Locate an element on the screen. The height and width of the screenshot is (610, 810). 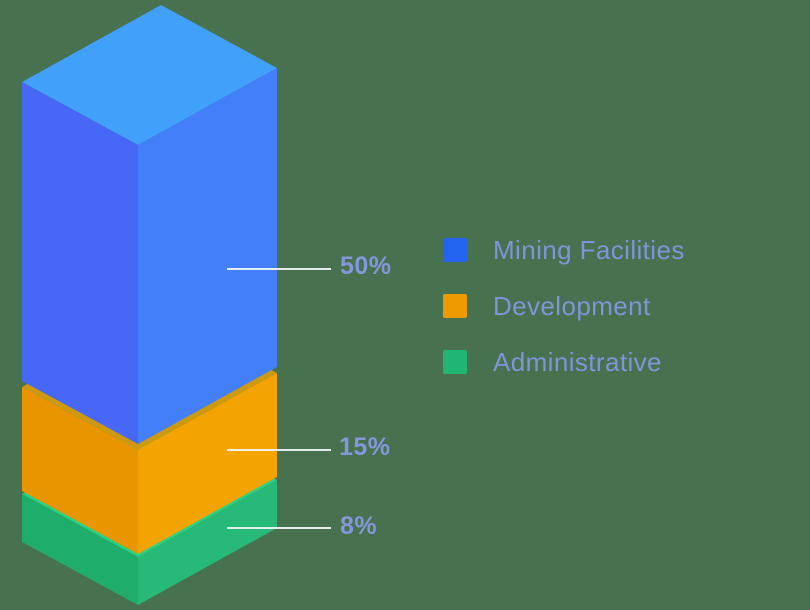
legend-swatch-development is located at coordinates (455, 306).